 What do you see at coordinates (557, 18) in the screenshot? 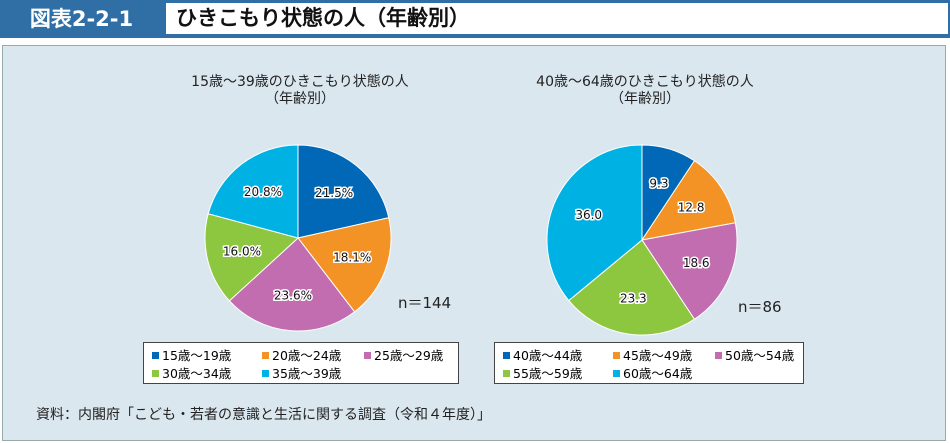
I see `figure-title: ひきこもり状態の人（年齢別）` at bounding box center [557, 18].